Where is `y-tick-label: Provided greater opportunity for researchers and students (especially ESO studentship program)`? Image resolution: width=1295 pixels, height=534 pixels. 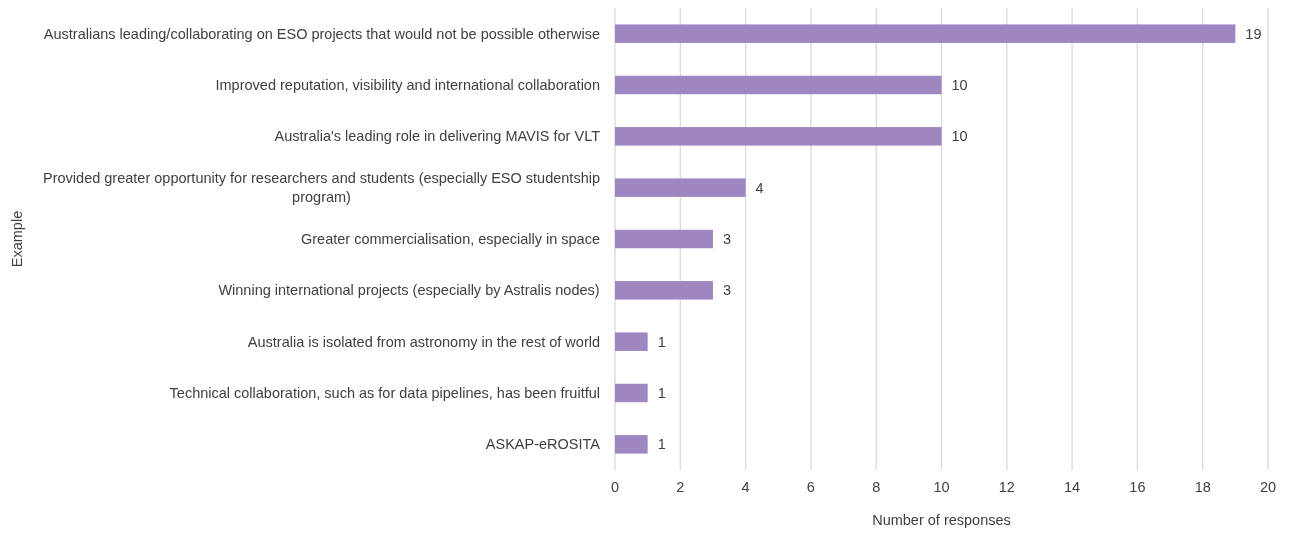 y-tick-label: Provided greater opportunity for researchers and students (especially ESO studentship program) is located at coordinates (322, 188).